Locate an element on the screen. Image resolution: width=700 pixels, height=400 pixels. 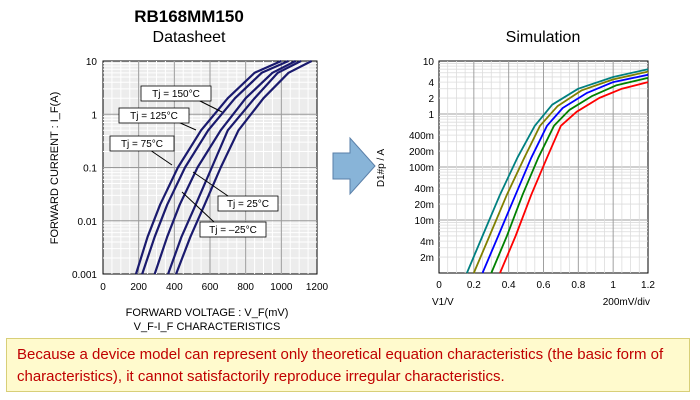
right-y-tick: 400m is located at coordinates (421, 136).